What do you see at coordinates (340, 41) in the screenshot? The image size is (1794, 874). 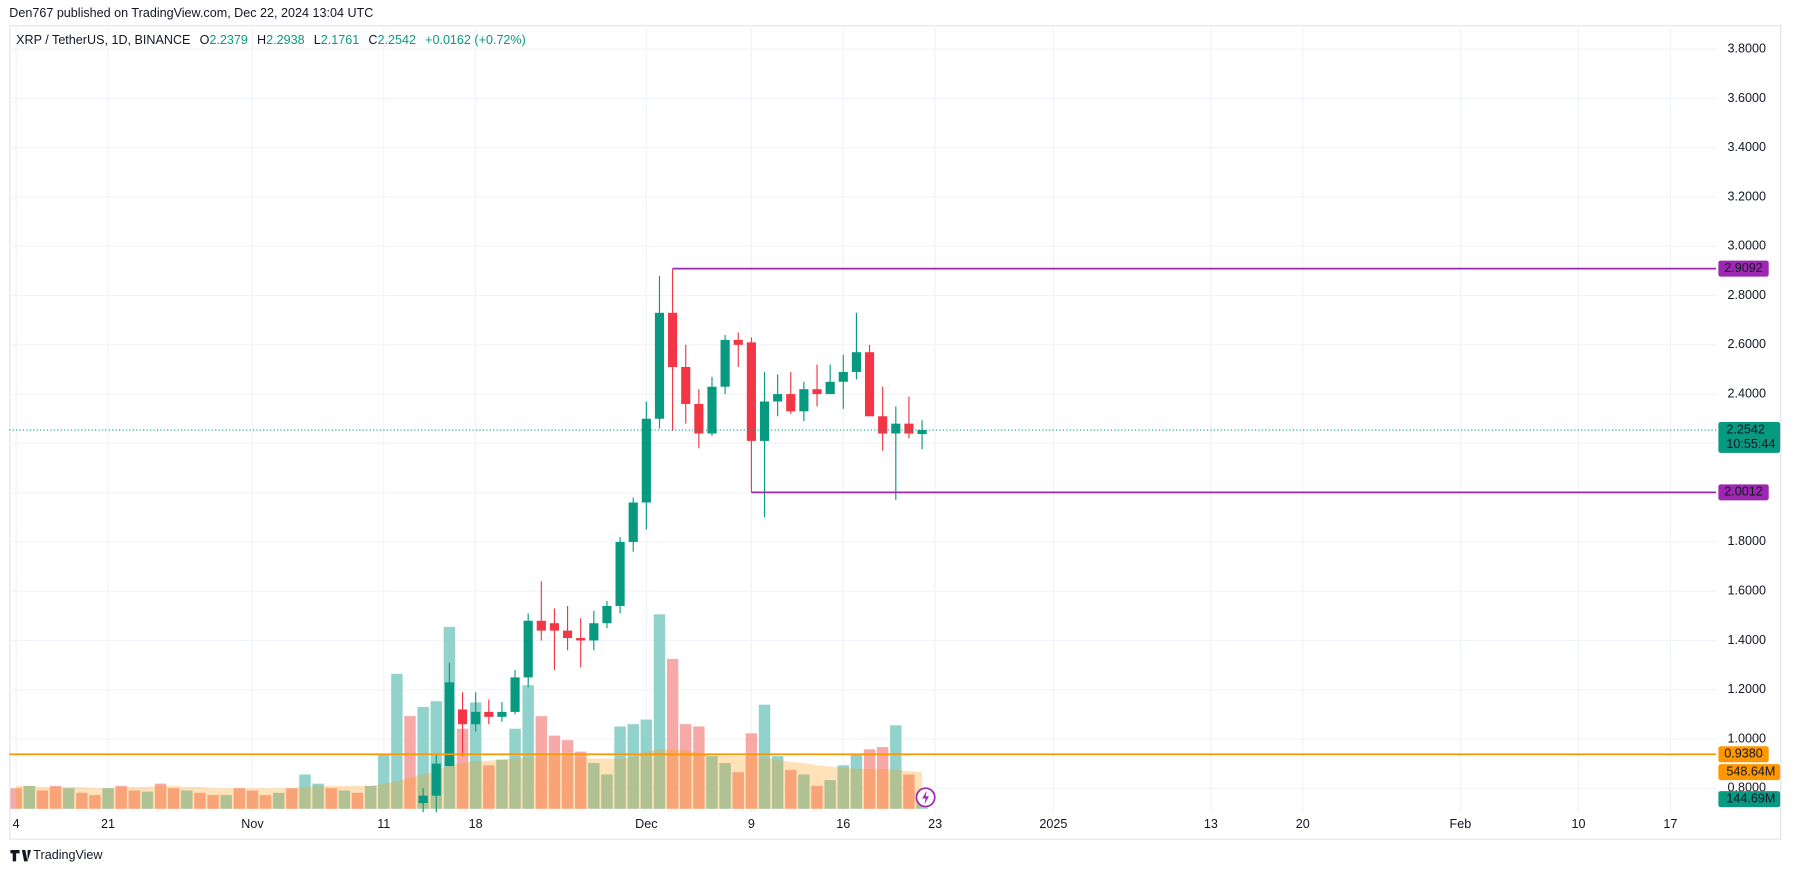 I see `ohlc-value: 2.1761` at bounding box center [340, 41].